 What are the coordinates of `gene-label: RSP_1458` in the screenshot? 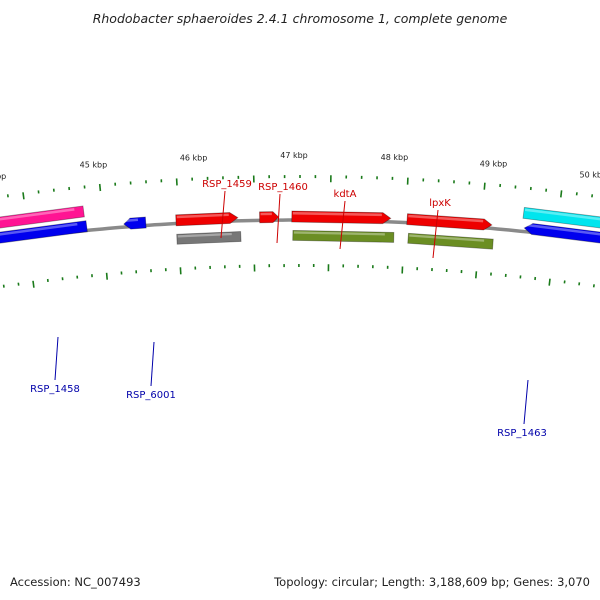 It's located at (55, 389).